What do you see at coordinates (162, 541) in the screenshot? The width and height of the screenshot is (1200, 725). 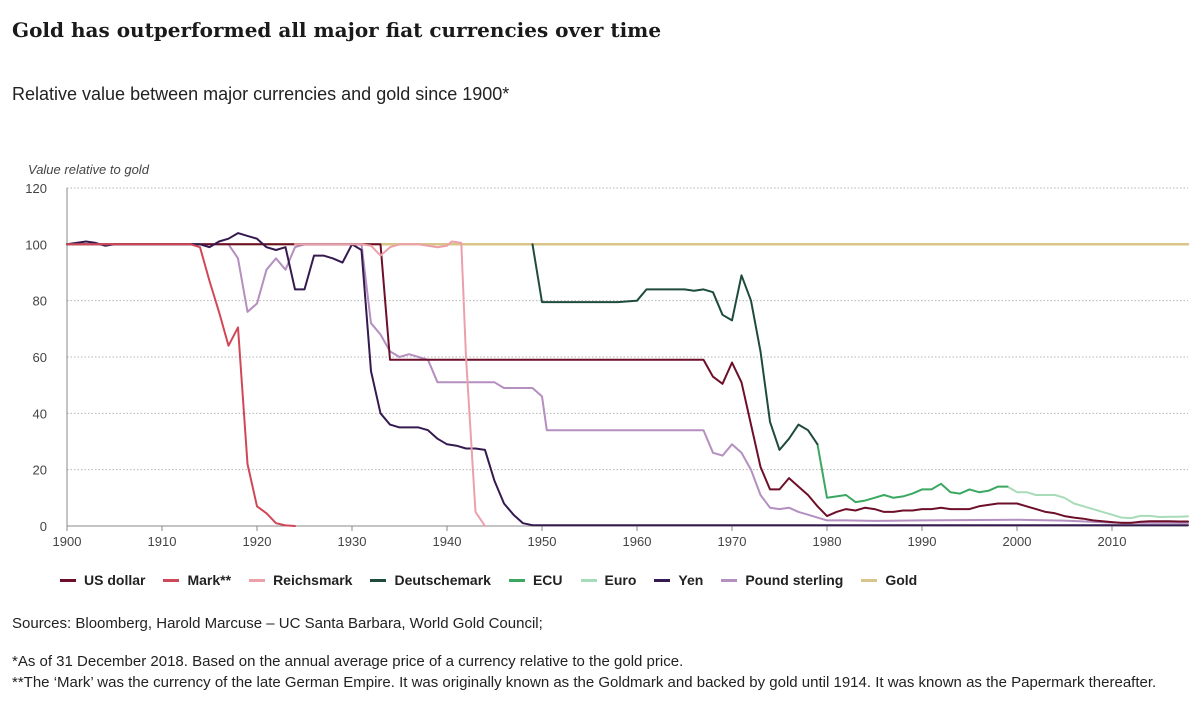 I see `x-tick-label: 1910` at bounding box center [162, 541].